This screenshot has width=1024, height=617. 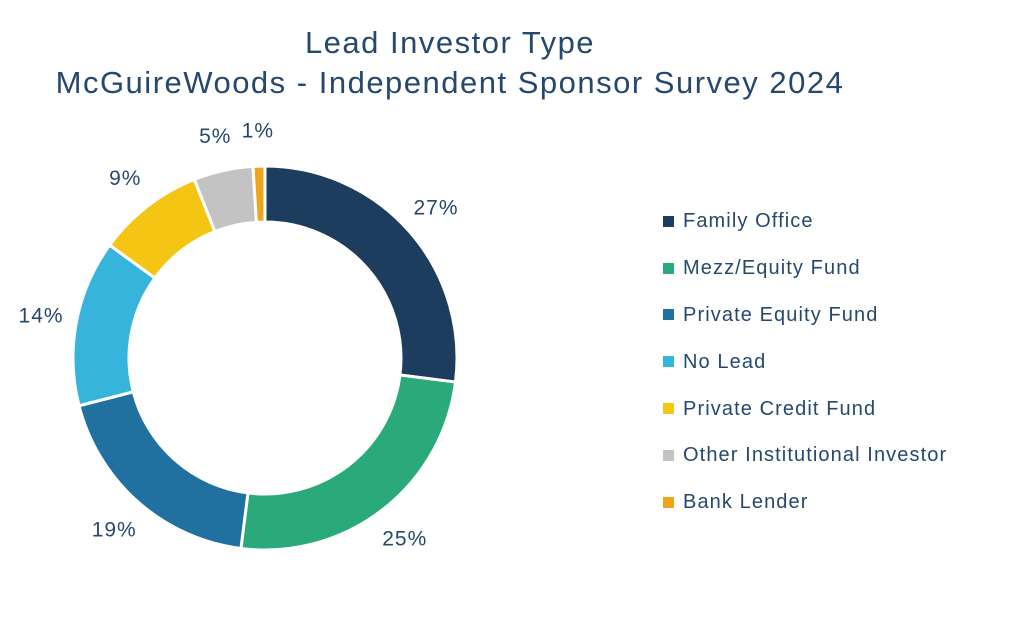 I want to click on segment-percent-label: 25%, so click(x=404, y=539).